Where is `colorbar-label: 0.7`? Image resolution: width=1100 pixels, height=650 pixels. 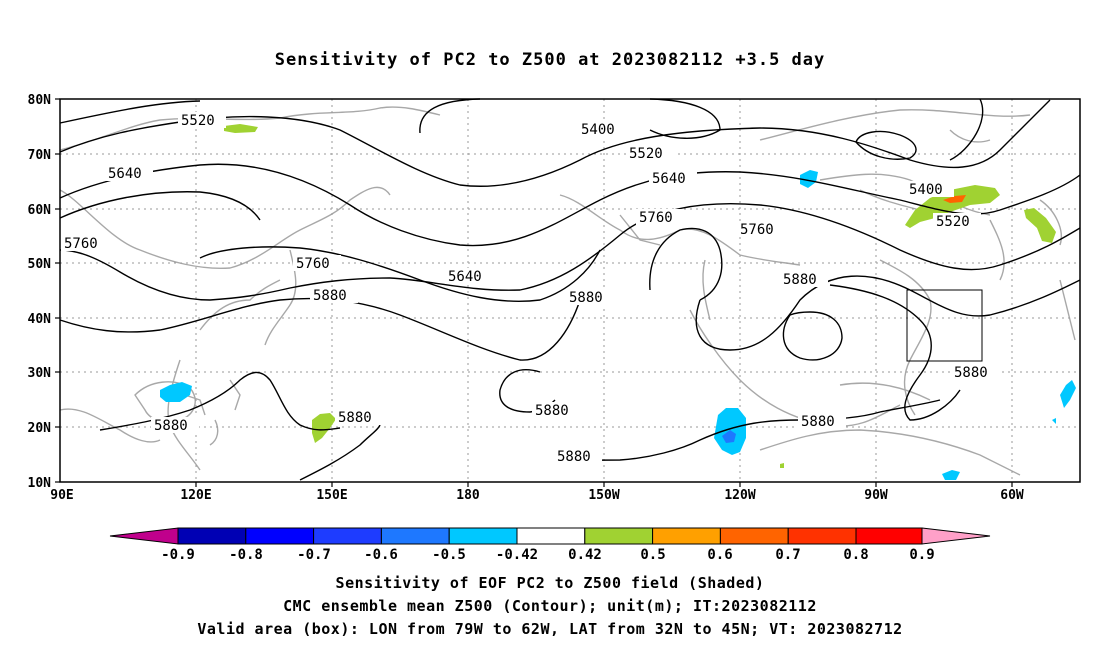 colorbar-label: 0.7 is located at coordinates (787, 555).